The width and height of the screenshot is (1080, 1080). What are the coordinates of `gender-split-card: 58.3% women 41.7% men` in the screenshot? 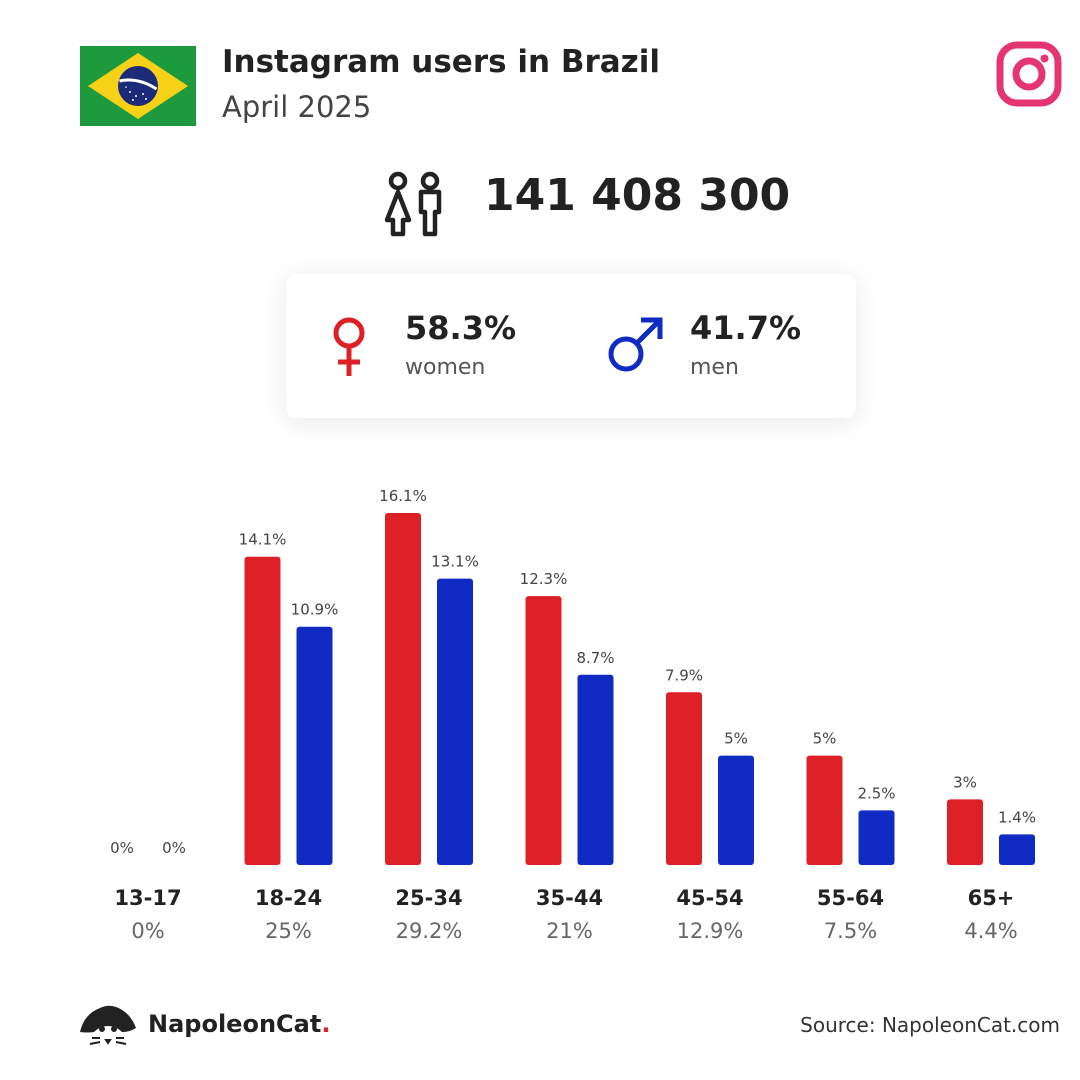 It's located at (571, 346).